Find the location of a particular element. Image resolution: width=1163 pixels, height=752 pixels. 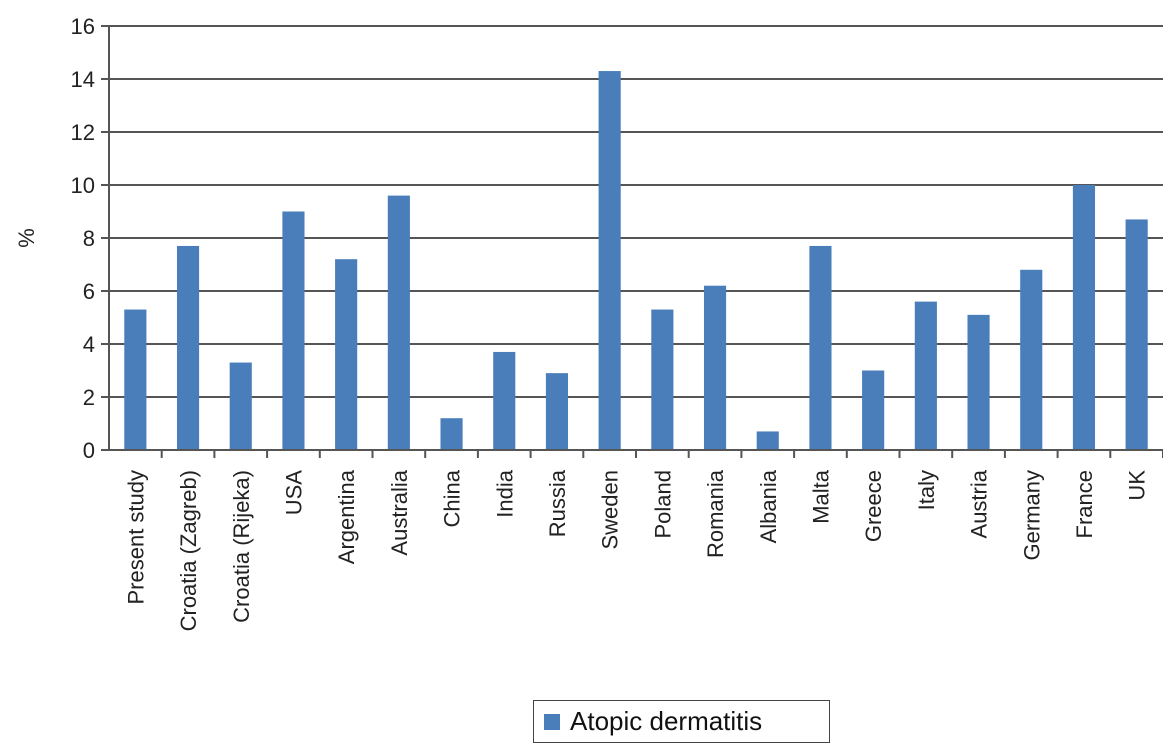

y-tick-labels: 0 2 4 6 8 10 12 14 16 is located at coordinates (83, 238).